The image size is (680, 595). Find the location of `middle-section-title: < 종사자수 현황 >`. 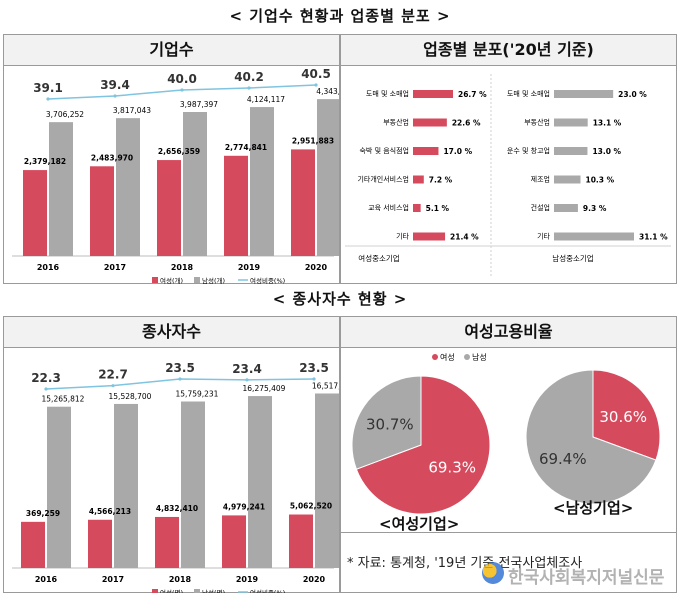

middle-section-title: < 종사자수 현황 > is located at coordinates (340, 299).